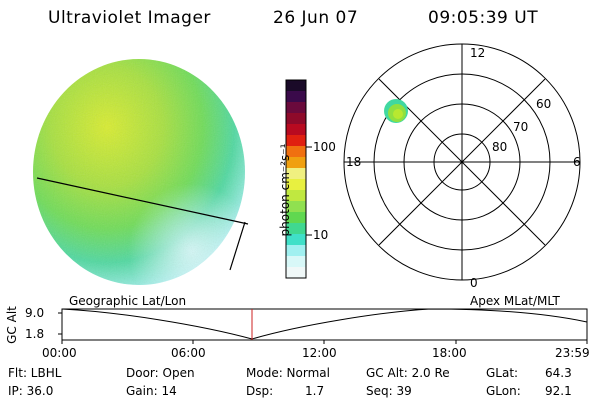 Image resolution: width=600 pixels, height=400 pixels. I want to click on timeline-plot, so click(323, 326).